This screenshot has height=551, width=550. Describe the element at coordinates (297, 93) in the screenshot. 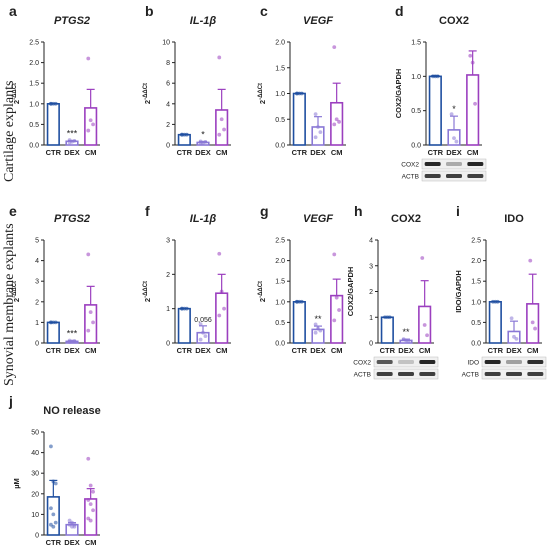

I see `data-point-c-CTR` at that location.